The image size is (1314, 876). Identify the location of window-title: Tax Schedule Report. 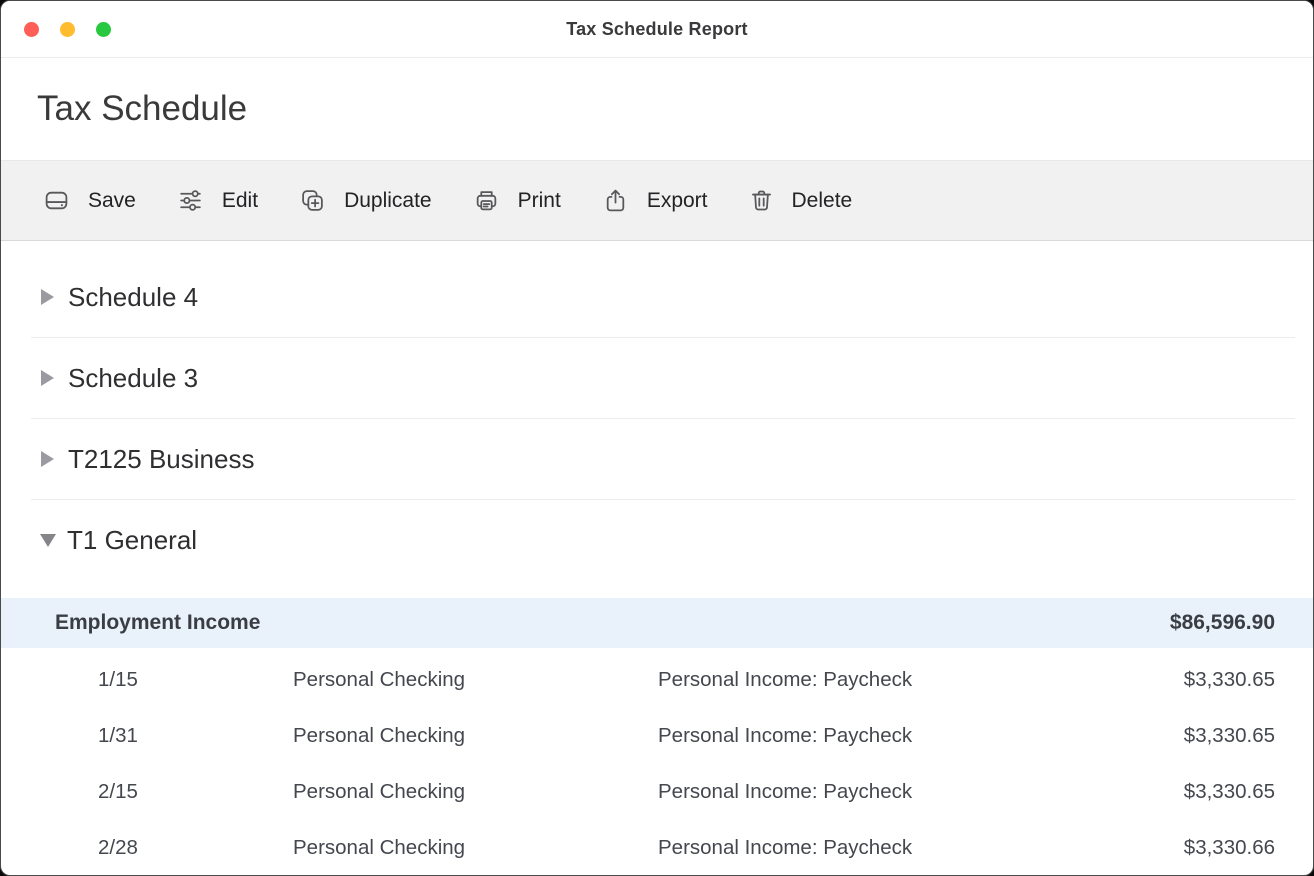
(657, 28).